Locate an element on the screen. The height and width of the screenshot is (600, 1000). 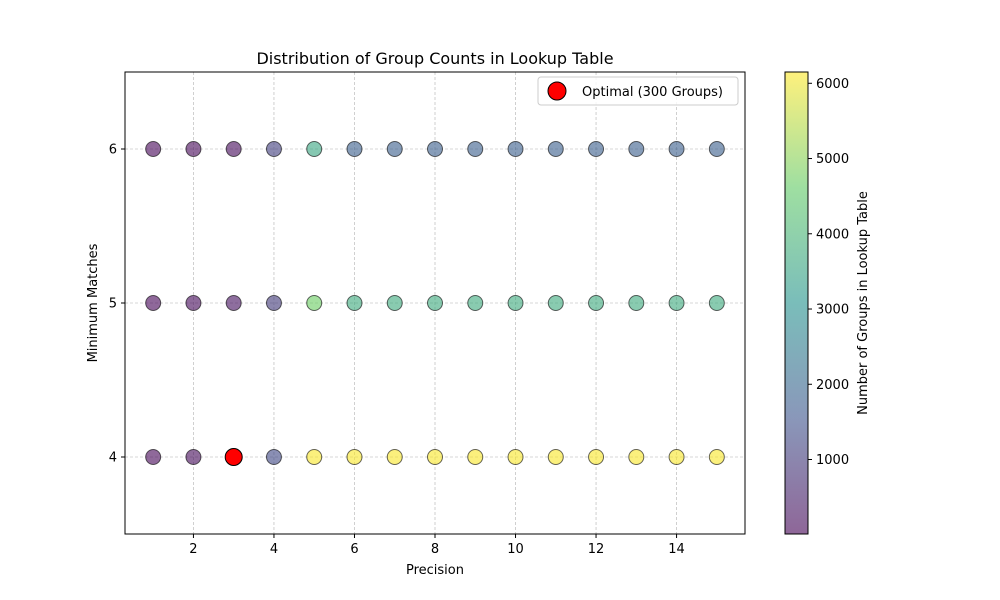
y-tick-label: 5 is located at coordinates (113, 304).